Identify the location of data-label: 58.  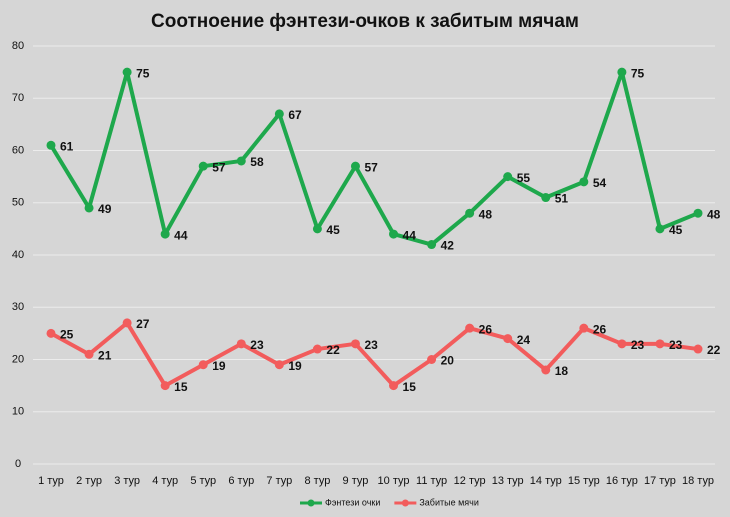
(257, 162).